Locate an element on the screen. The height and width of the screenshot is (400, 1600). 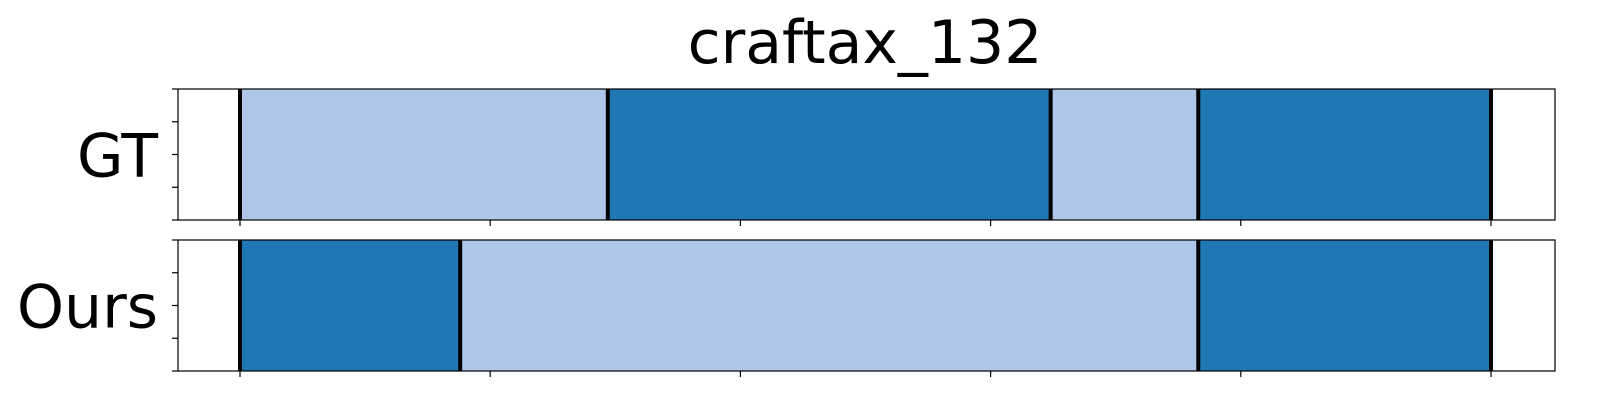
row-label-0: GT is located at coordinates (117, 157).